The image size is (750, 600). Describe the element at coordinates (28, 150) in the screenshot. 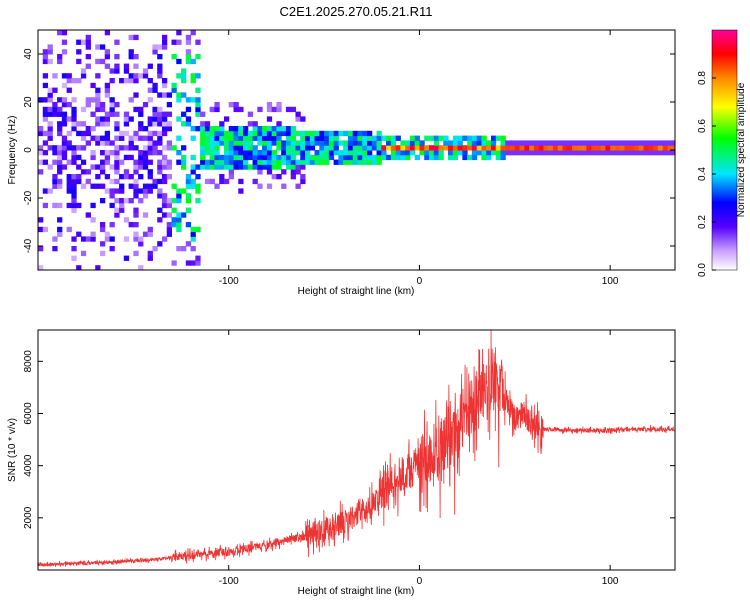

I see `spectrogram-y-tick-label: 0` at that location.